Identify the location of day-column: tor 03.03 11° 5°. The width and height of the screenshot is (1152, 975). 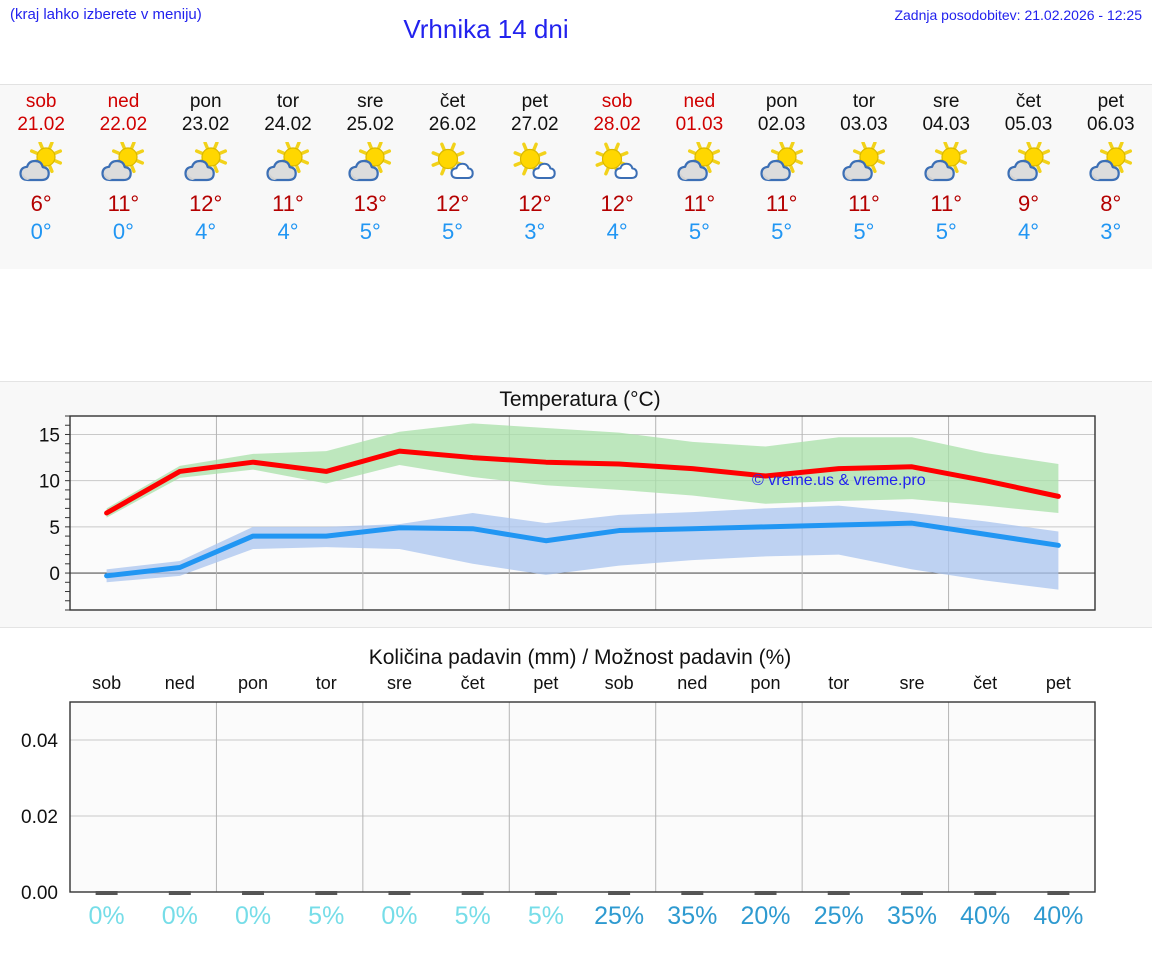
(864, 177).